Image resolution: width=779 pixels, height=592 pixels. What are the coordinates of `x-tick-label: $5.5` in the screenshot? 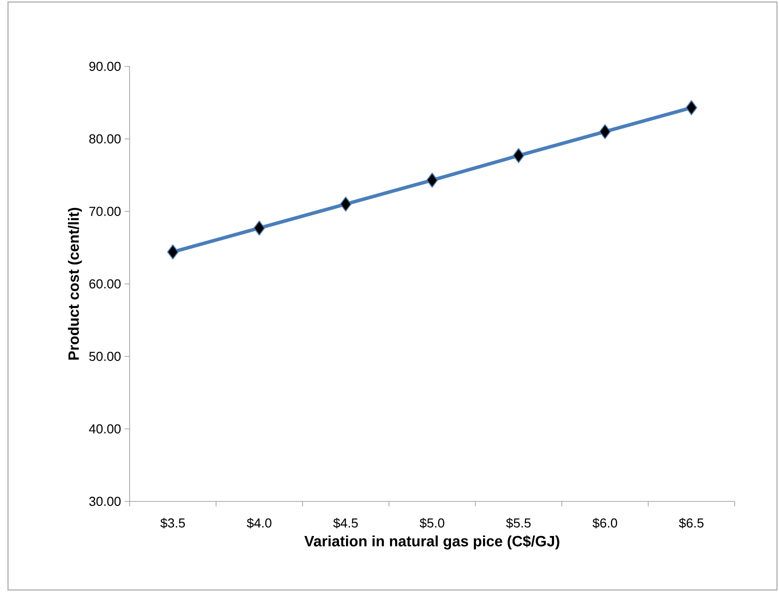 It's located at (518, 523).